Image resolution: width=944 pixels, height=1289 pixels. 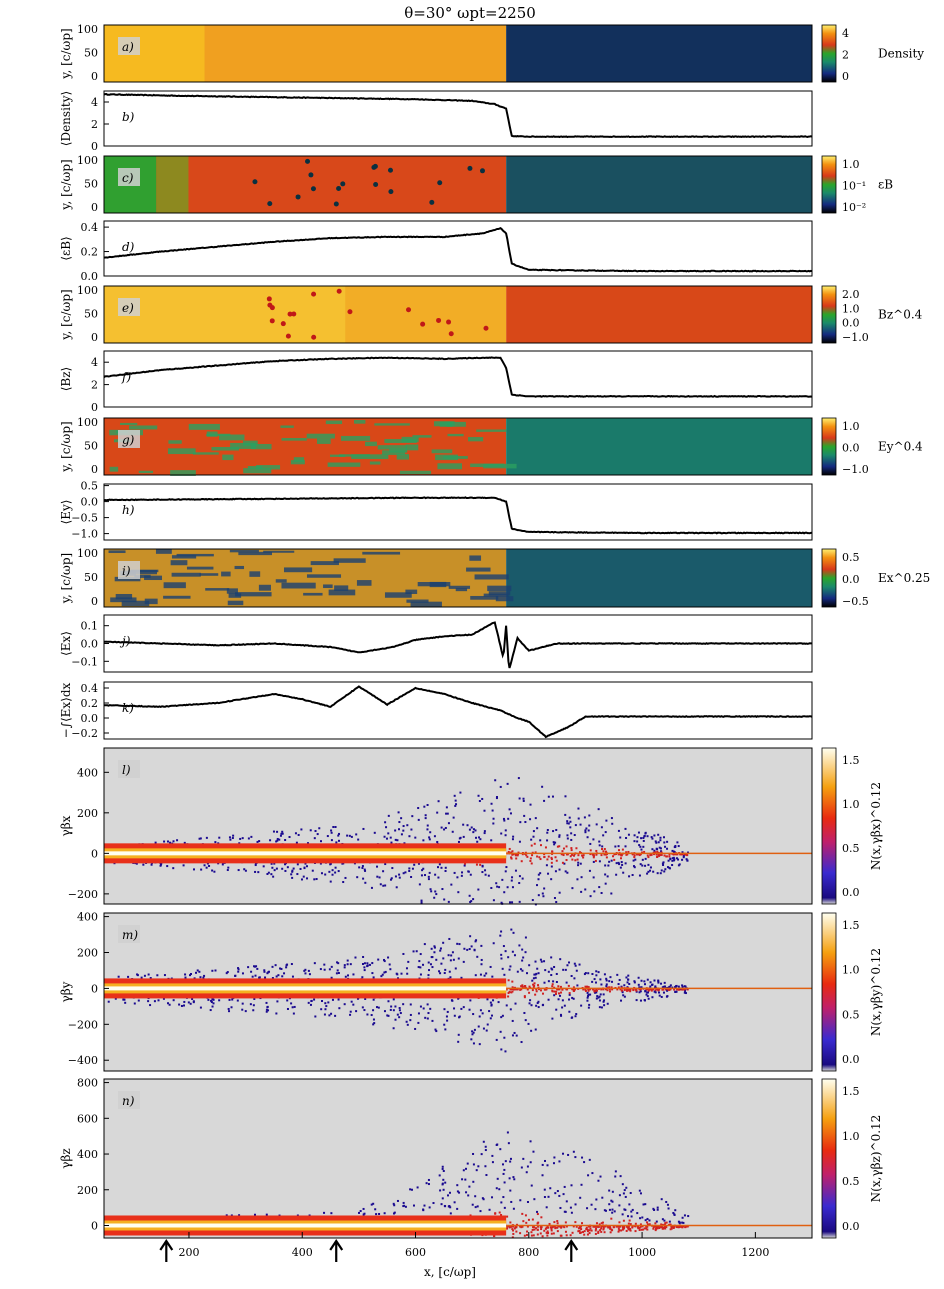 What do you see at coordinates (829, 314) in the screenshot?
I see `colorbar-e` at bounding box center [829, 314].